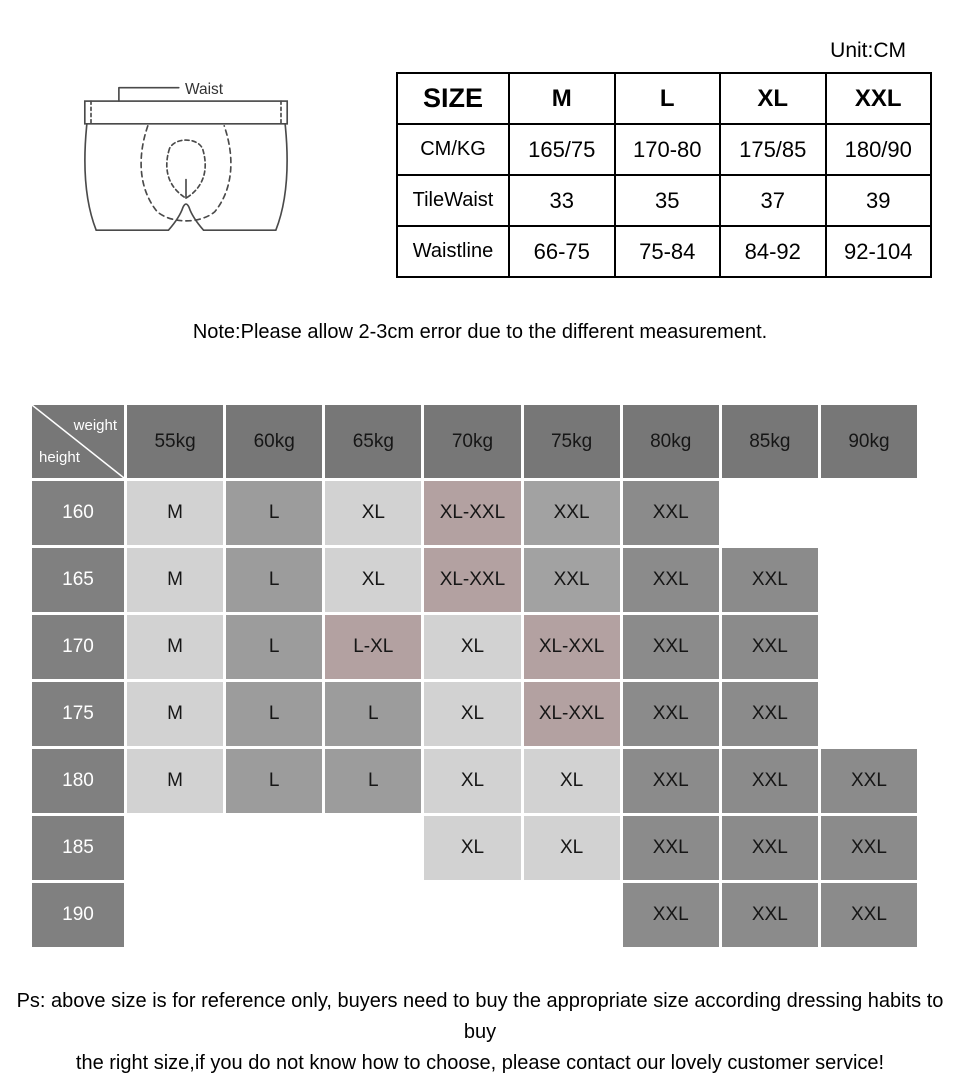 This screenshot has width=960, height=1085. I want to click on height-header-185: 185, so click(78, 848).